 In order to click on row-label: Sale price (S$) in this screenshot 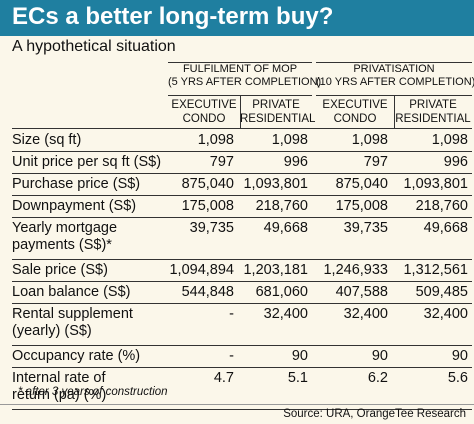, I will do `click(92, 270)`.